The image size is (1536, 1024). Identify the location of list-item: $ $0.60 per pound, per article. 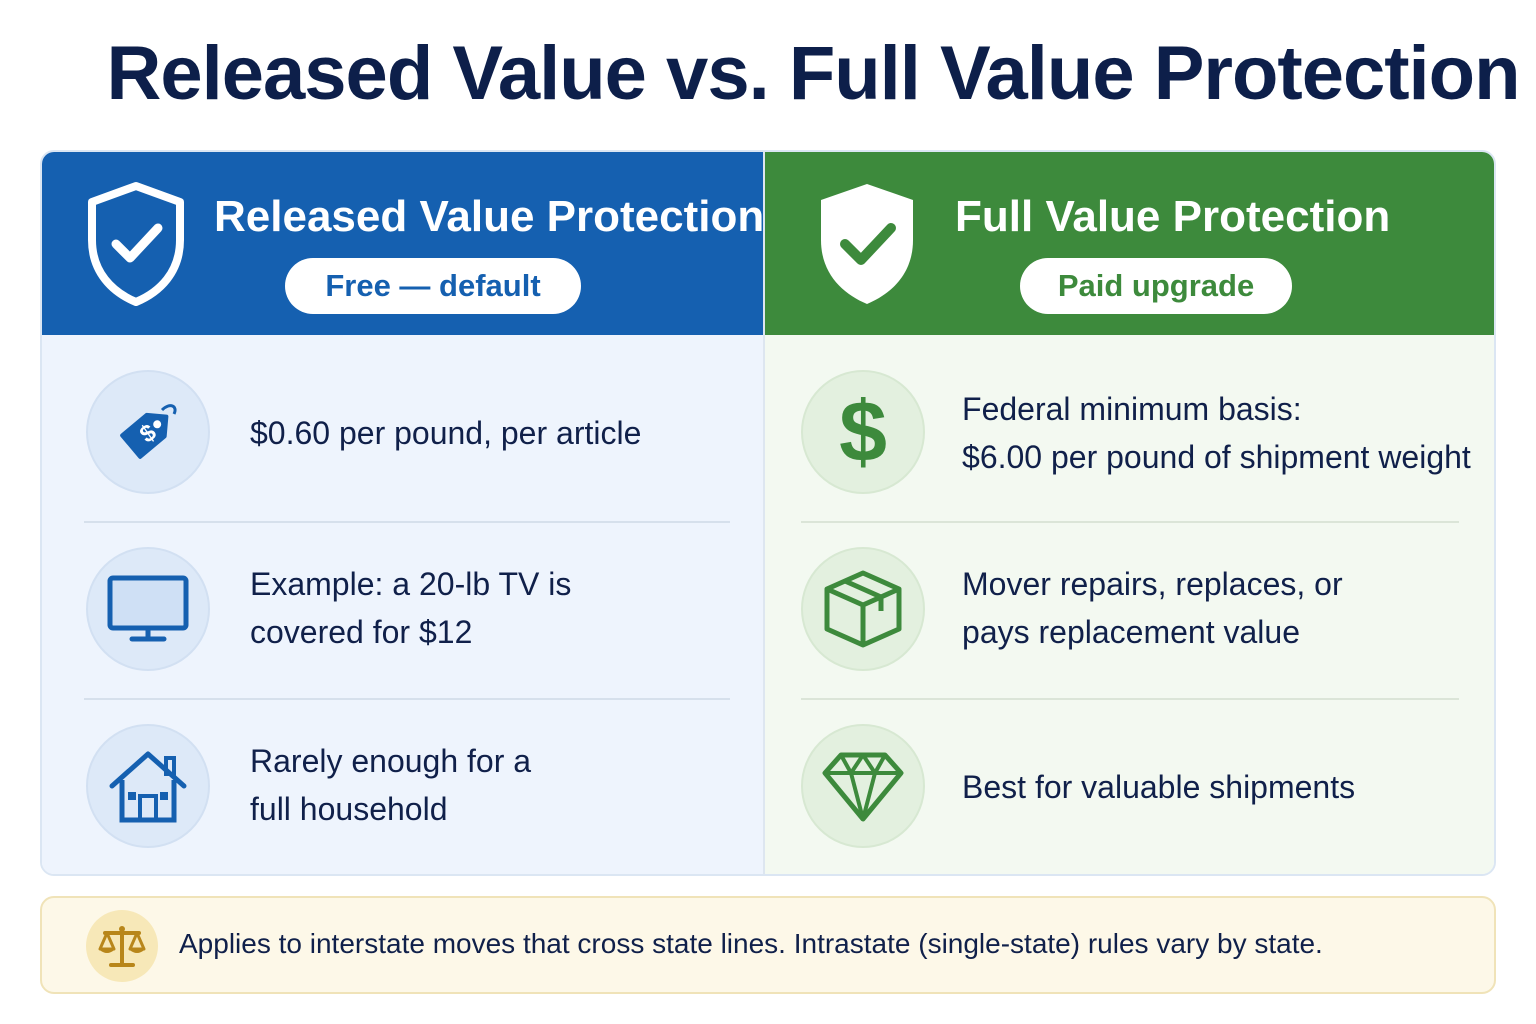
(402, 423).